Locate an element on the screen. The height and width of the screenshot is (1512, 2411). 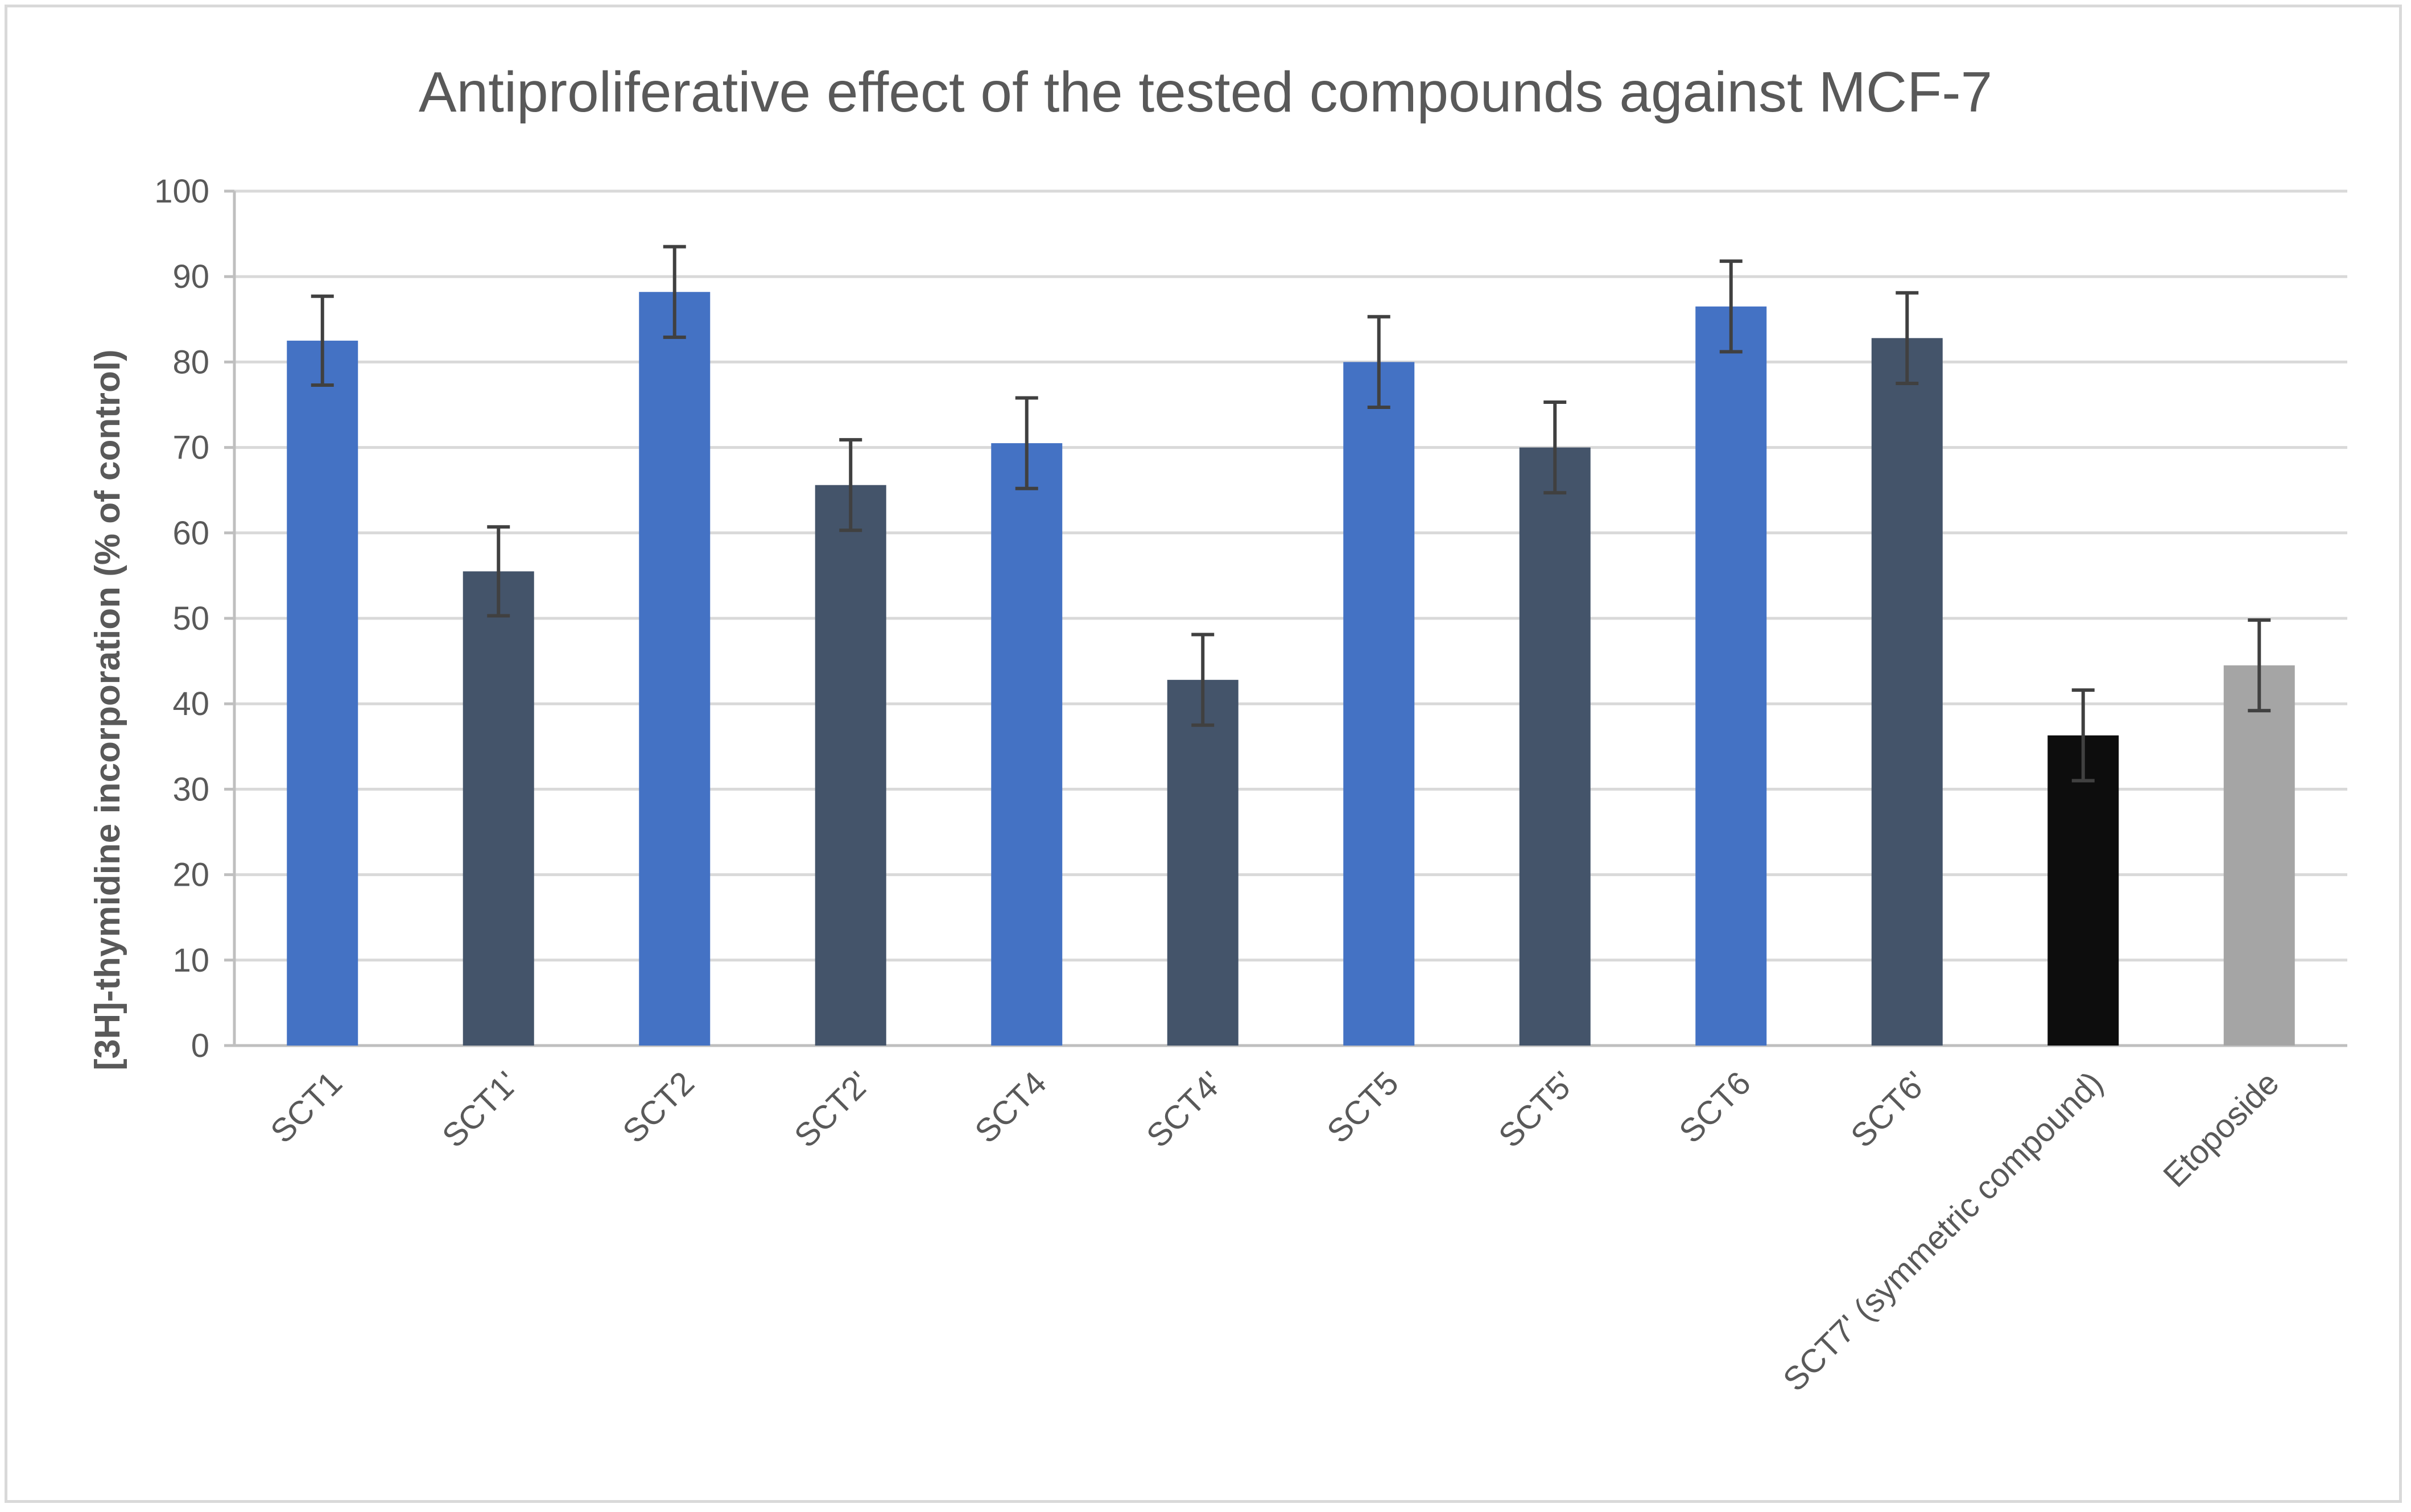
y-tick-label-70: 70 is located at coordinates (190, 447).